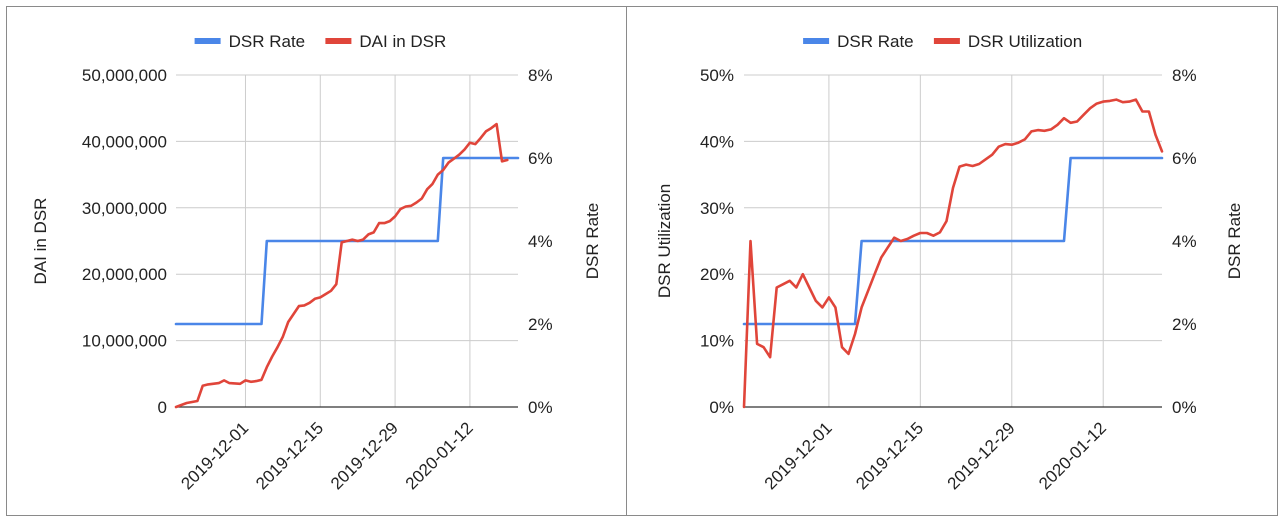  What do you see at coordinates (953, 241) in the screenshot?
I see `series-line-dsr-rate` at bounding box center [953, 241].